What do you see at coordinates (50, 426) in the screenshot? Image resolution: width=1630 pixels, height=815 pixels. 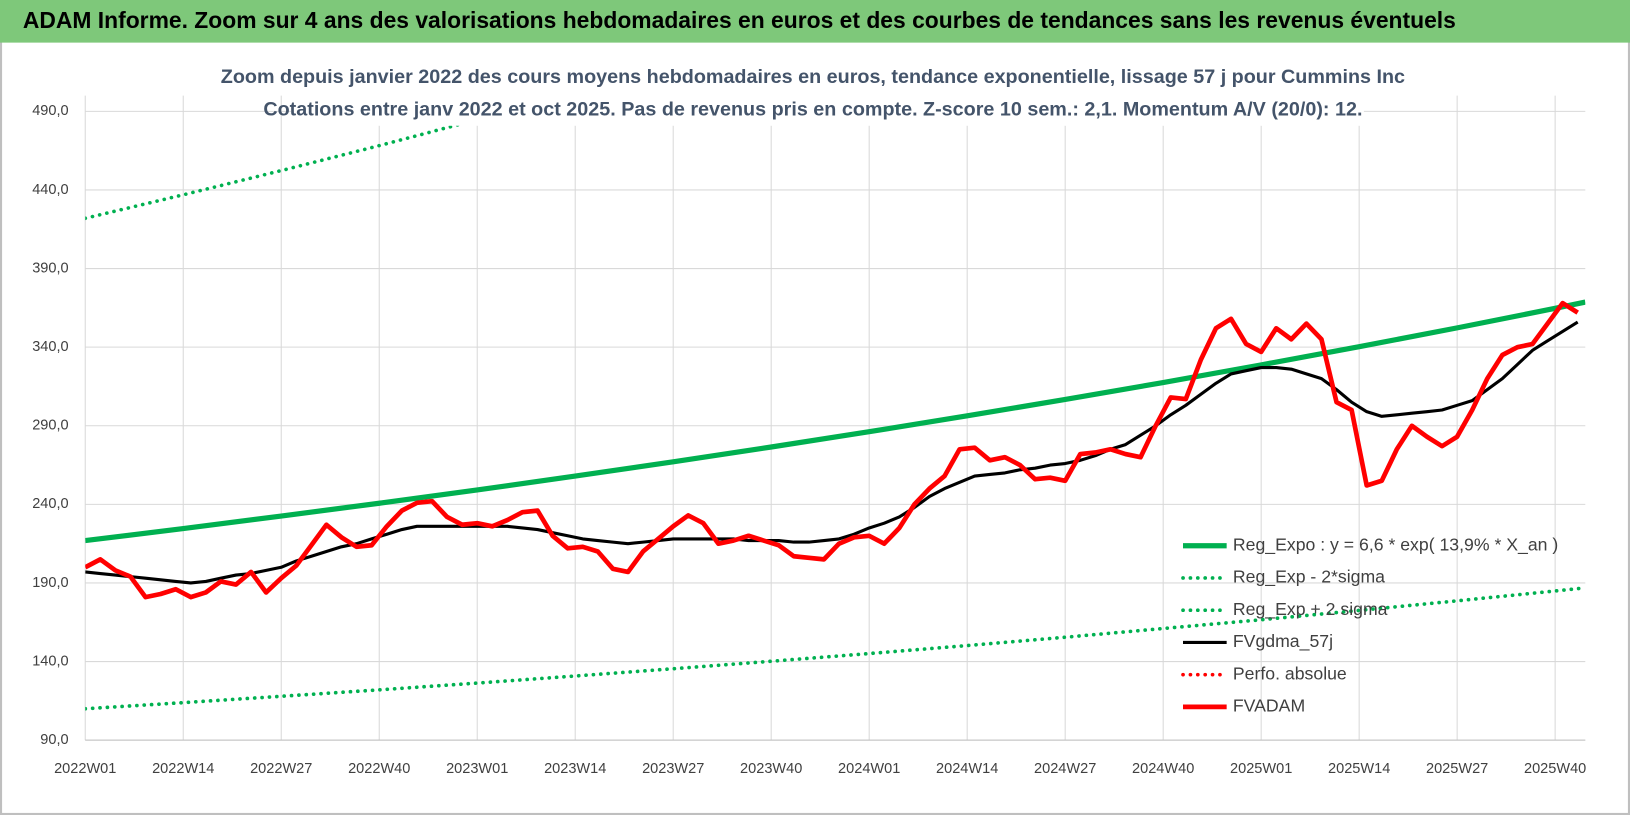 I see `y-tick-label: 290,0` at bounding box center [50, 426].